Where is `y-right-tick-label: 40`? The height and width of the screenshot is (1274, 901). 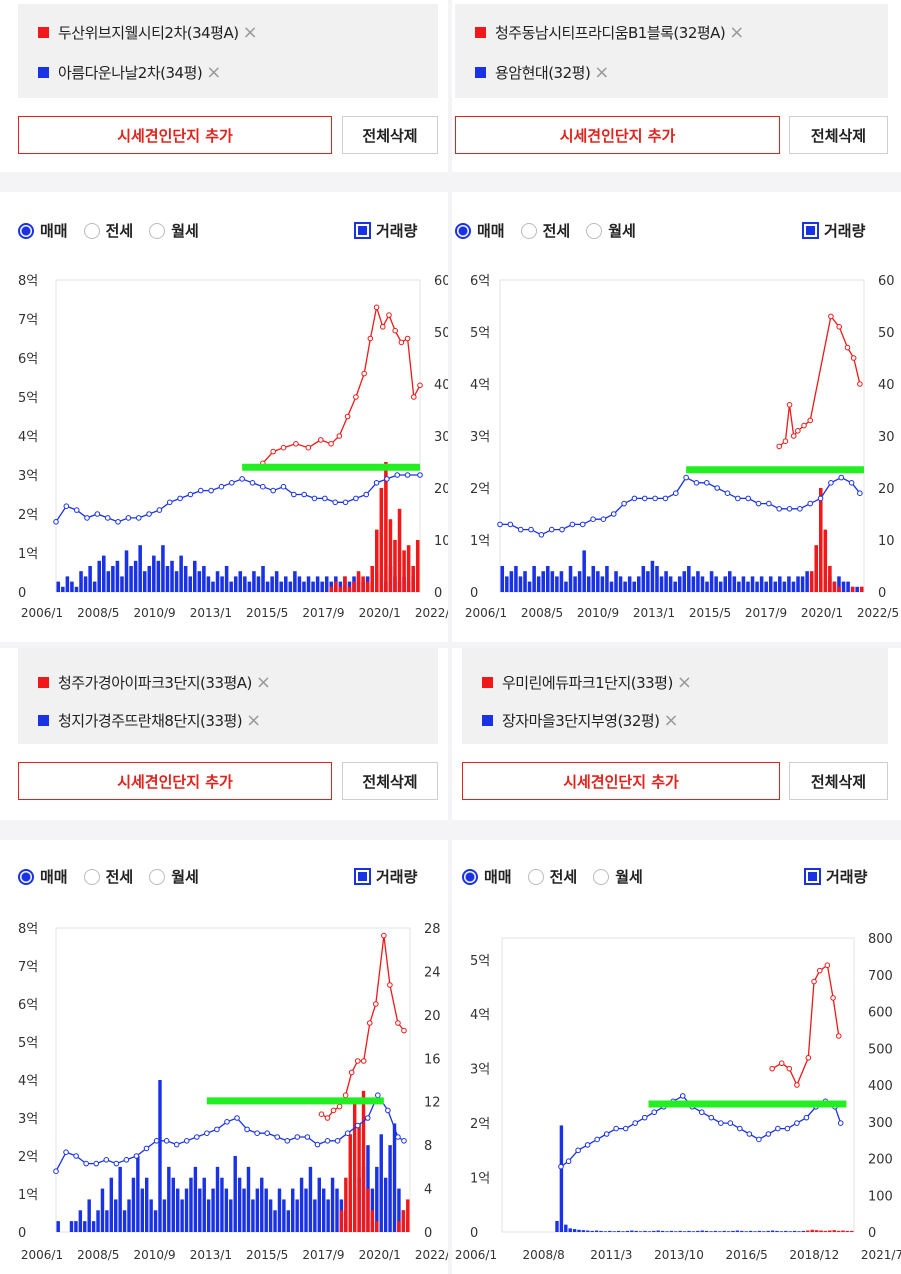
y-right-tick-label: 40 is located at coordinates (441, 385).